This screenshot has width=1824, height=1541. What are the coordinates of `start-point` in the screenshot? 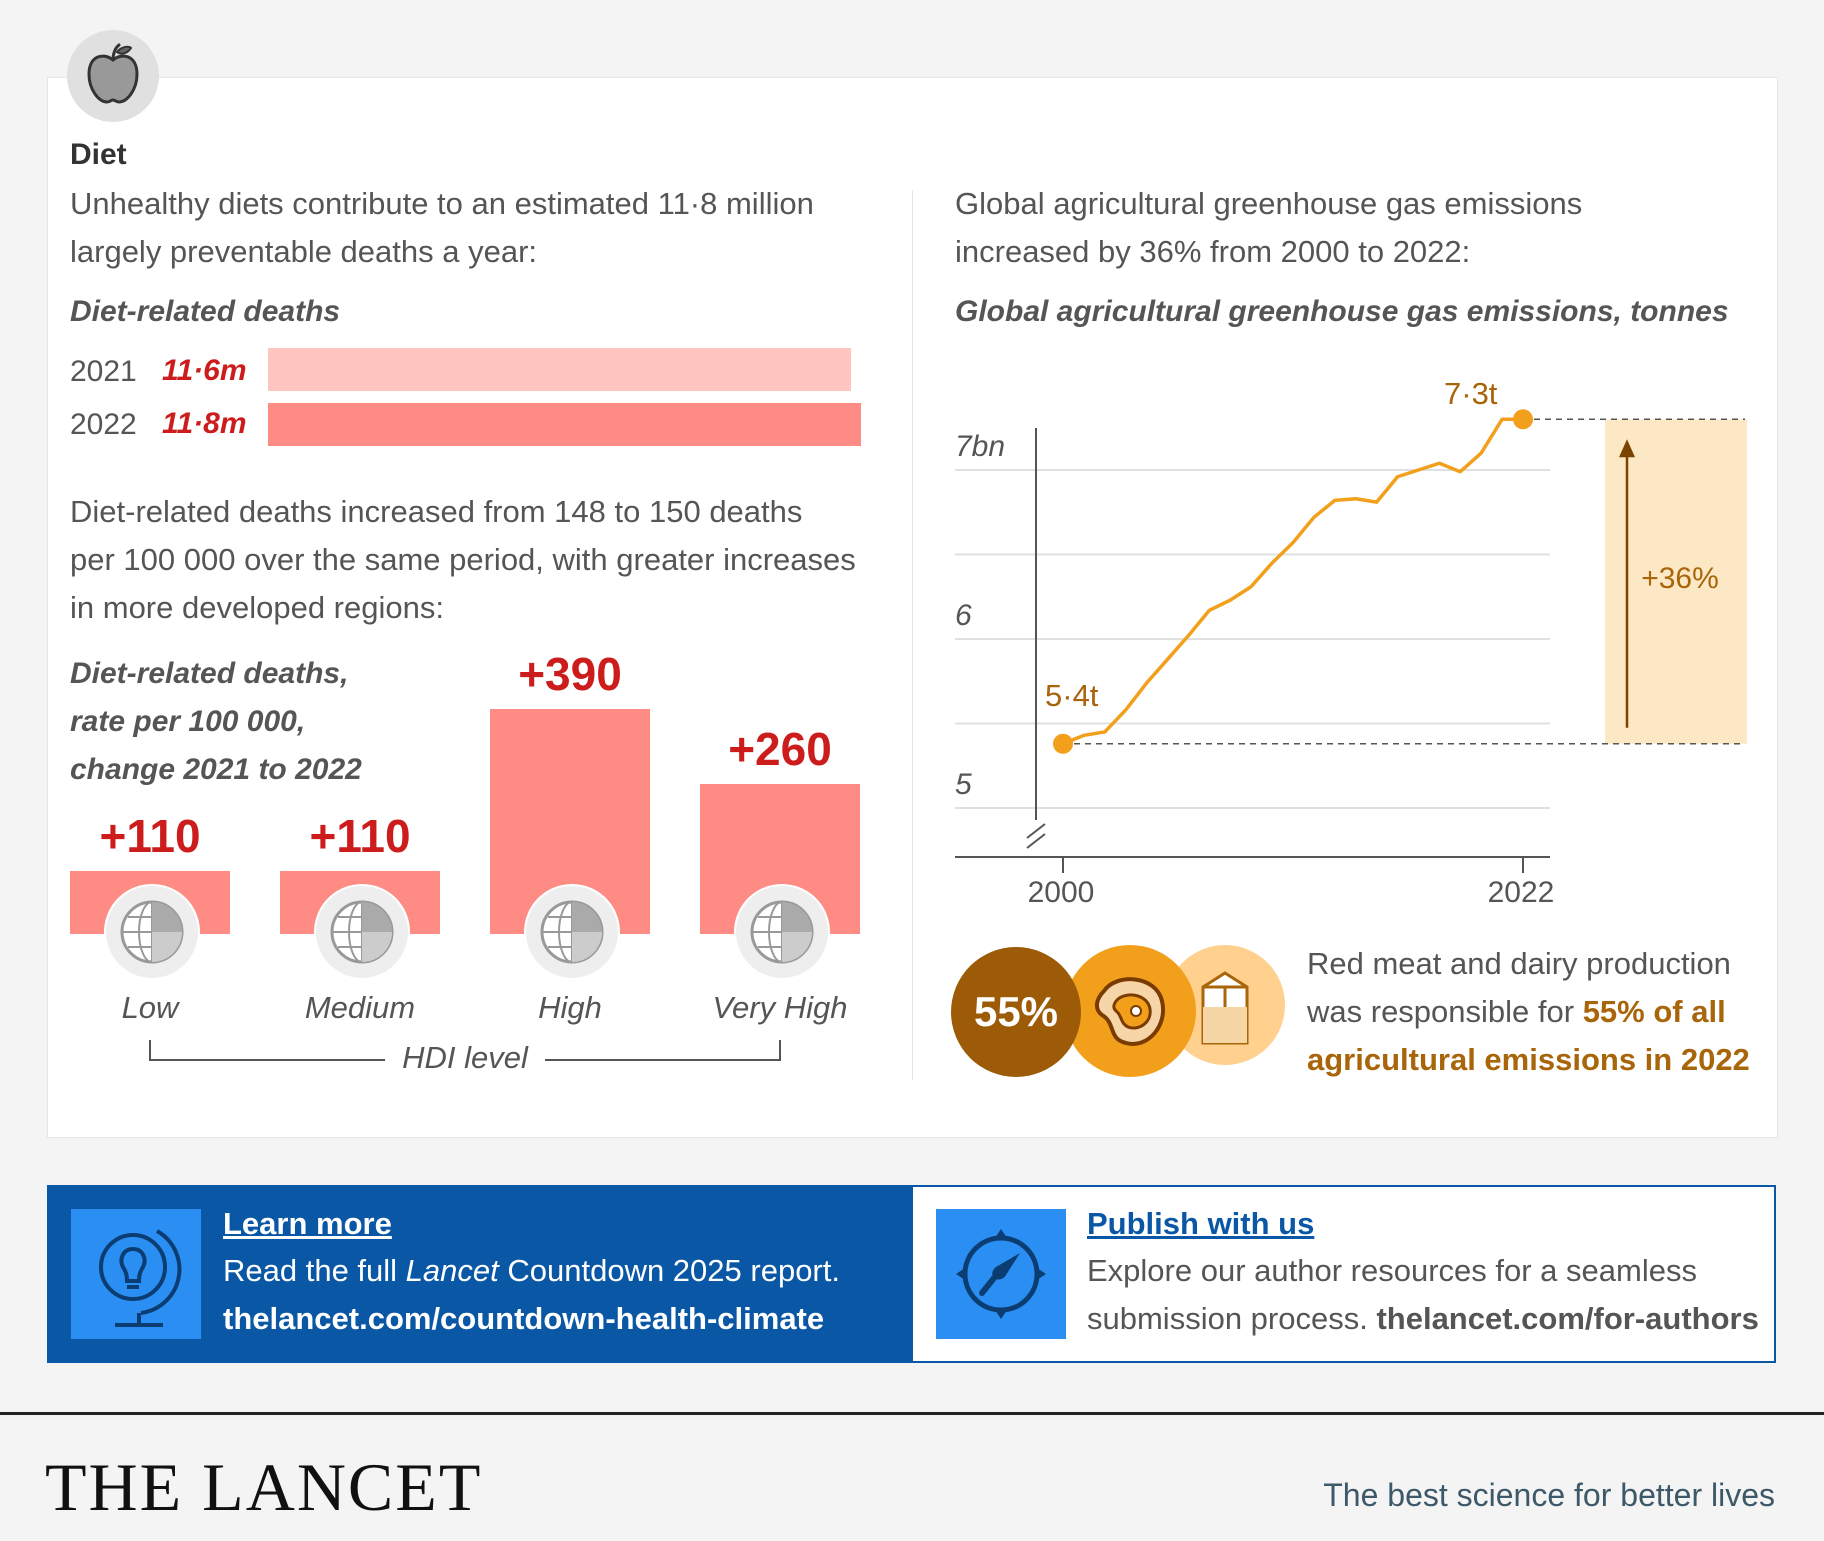 It's located at (1063, 743).